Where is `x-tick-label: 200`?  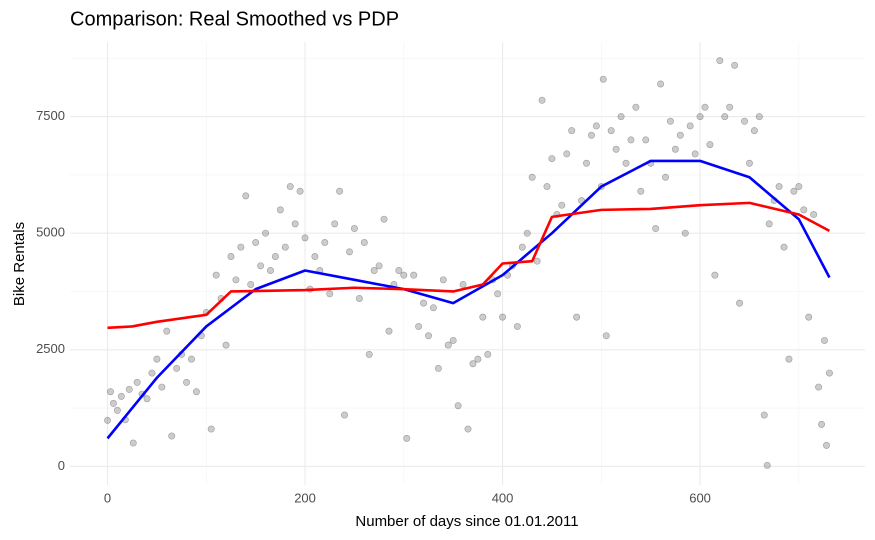 x-tick-label: 200 is located at coordinates (305, 497).